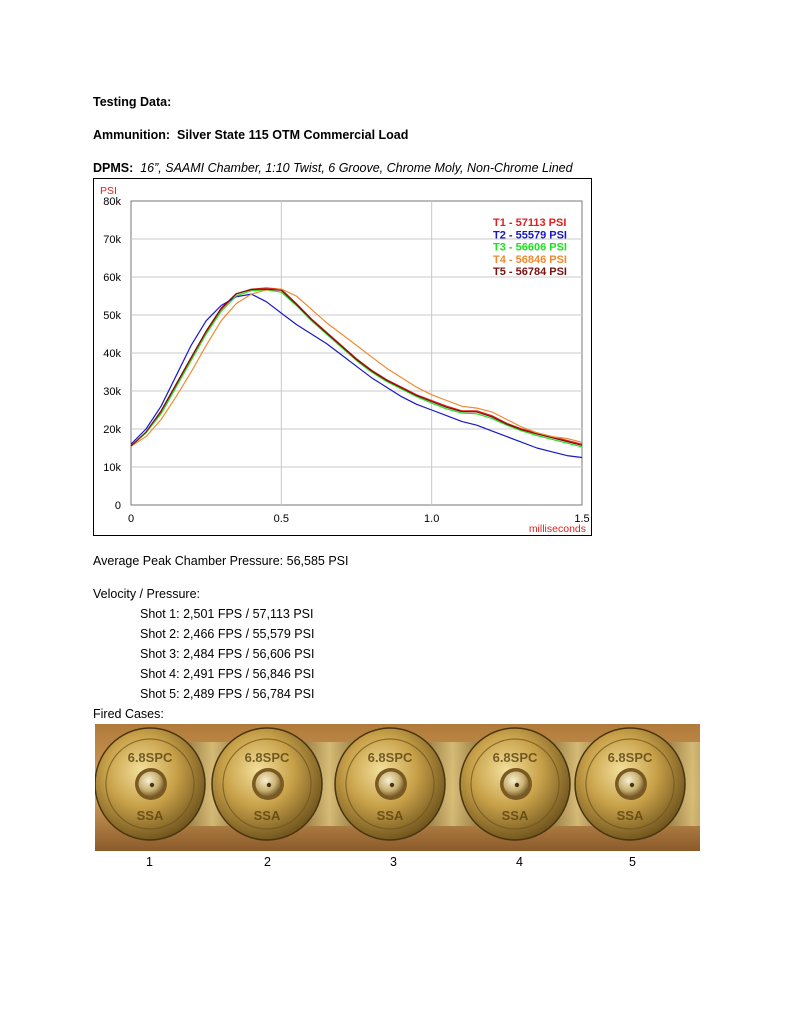 Image resolution: width=791 pixels, height=1024 pixels. What do you see at coordinates (131, 519) in the screenshot?
I see `x-tick-label: 0` at bounding box center [131, 519].